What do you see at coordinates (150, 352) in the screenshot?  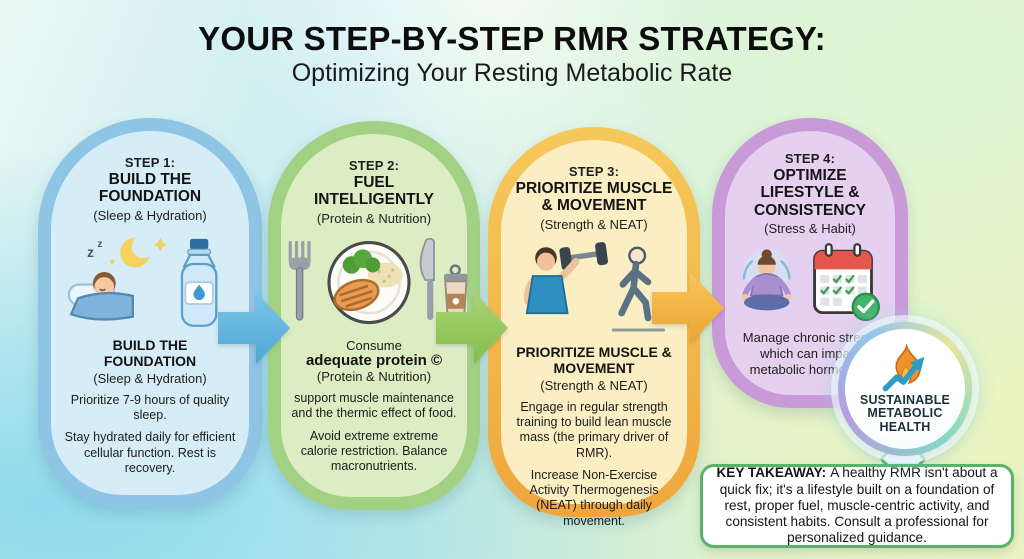 I see `step-1-body-heading: BUILD THE FOUNDATION` at bounding box center [150, 352].